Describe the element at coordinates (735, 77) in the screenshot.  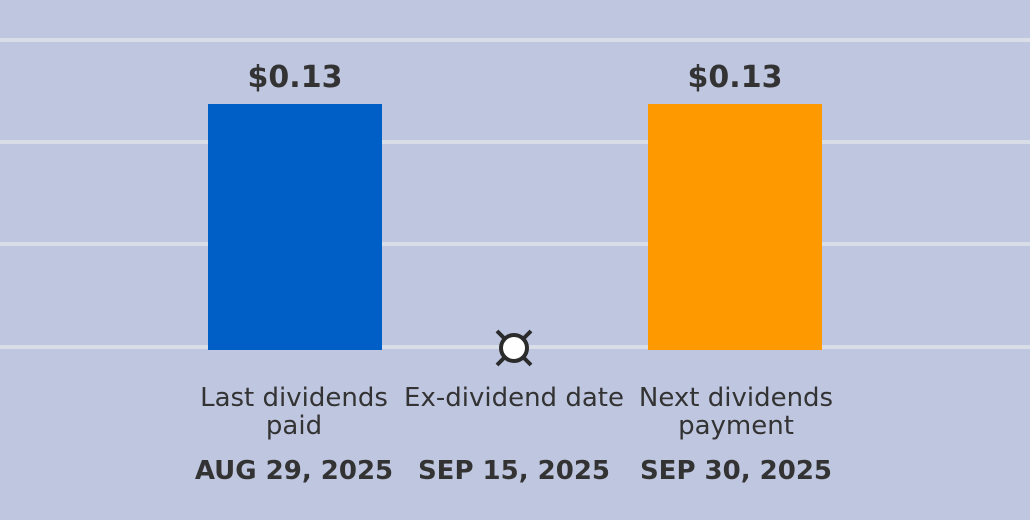
I see `bar-value-label-1: $0.13` at that location.